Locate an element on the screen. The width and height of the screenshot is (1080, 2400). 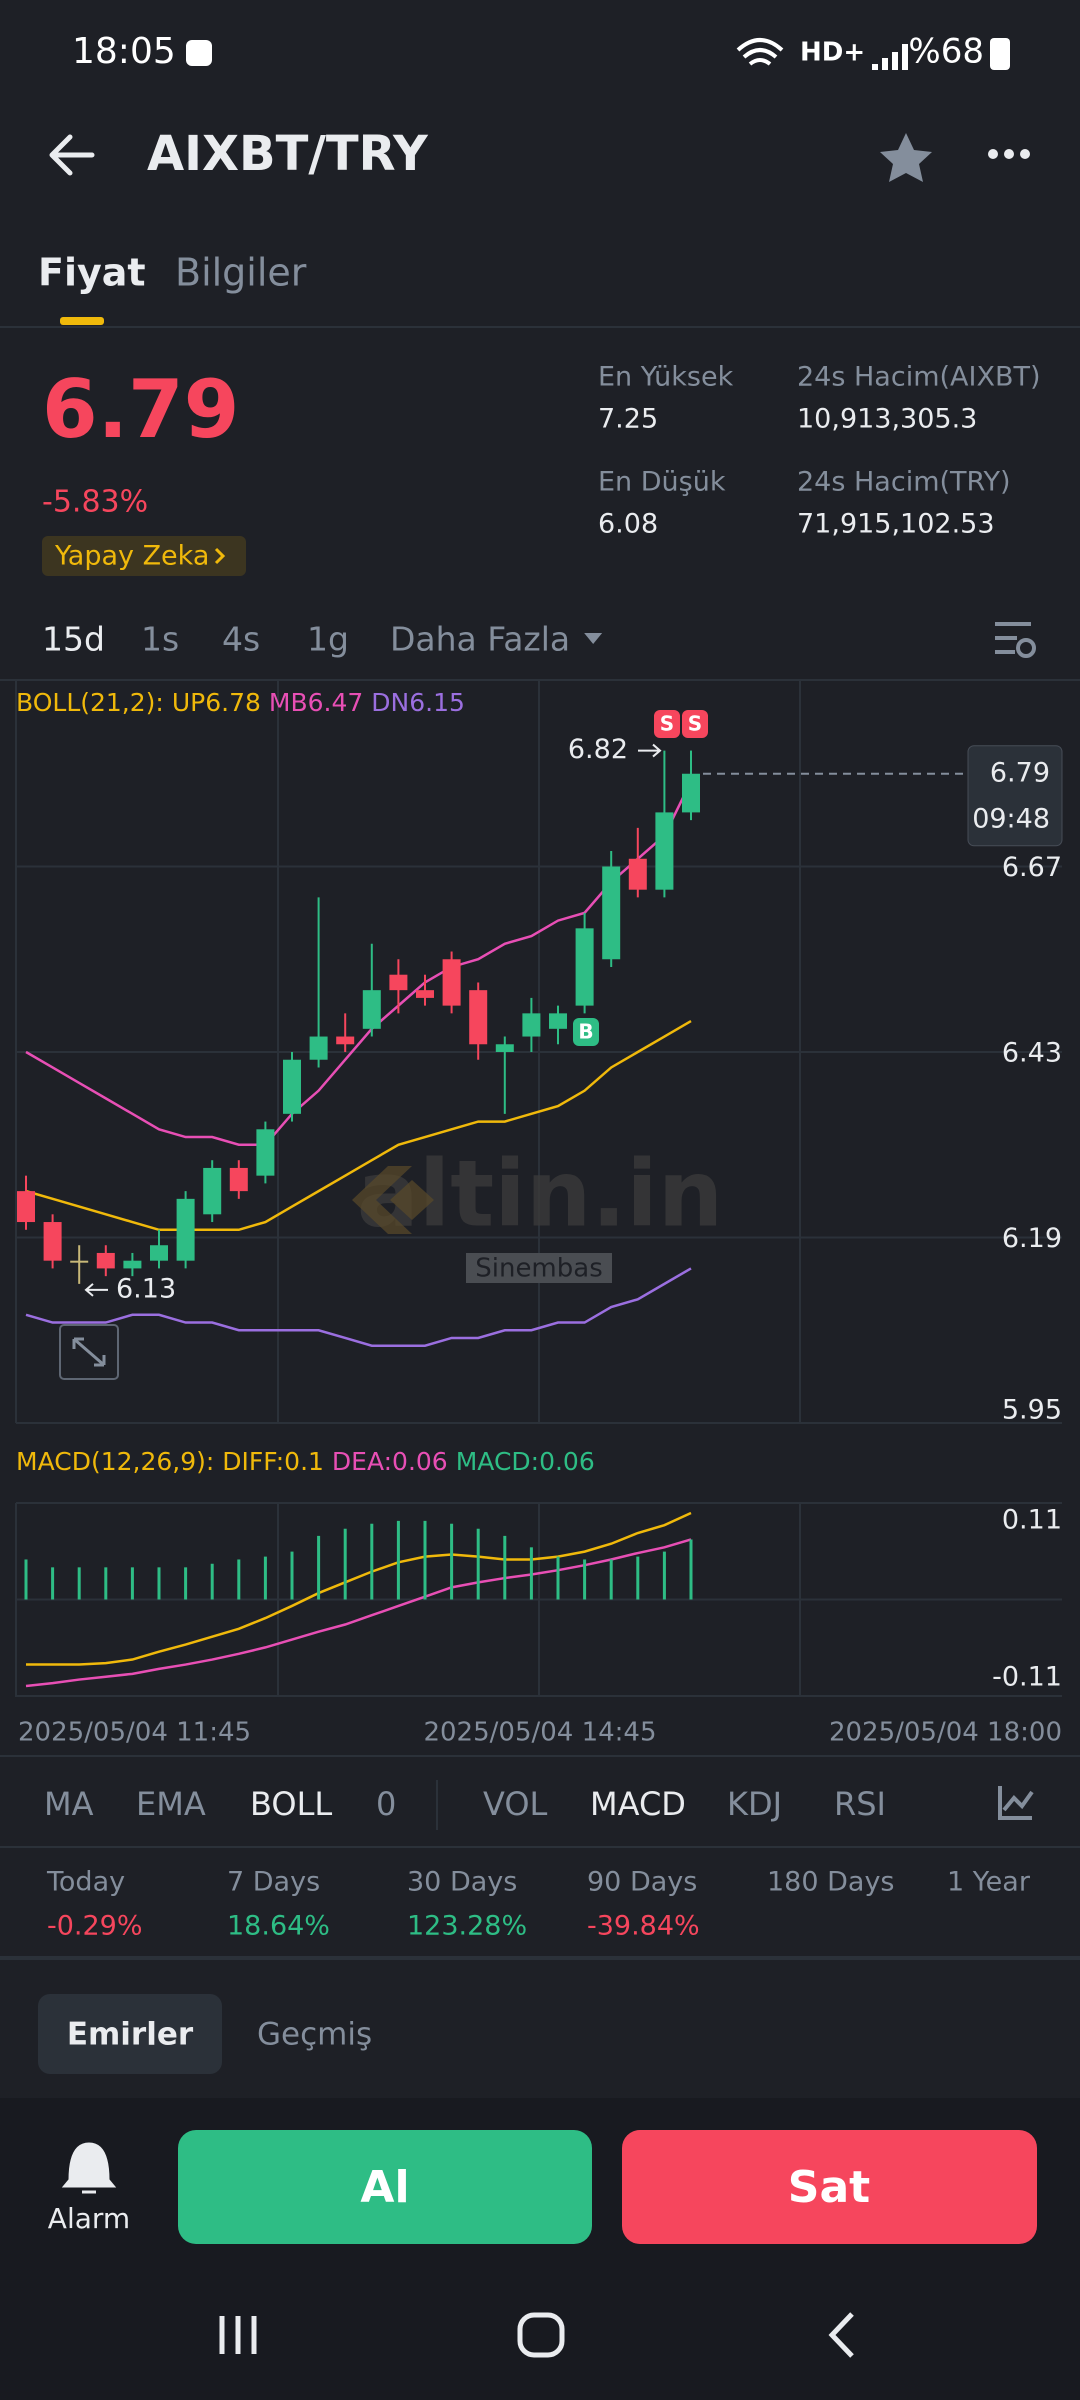
interval: 4s is located at coordinates (241, 639).